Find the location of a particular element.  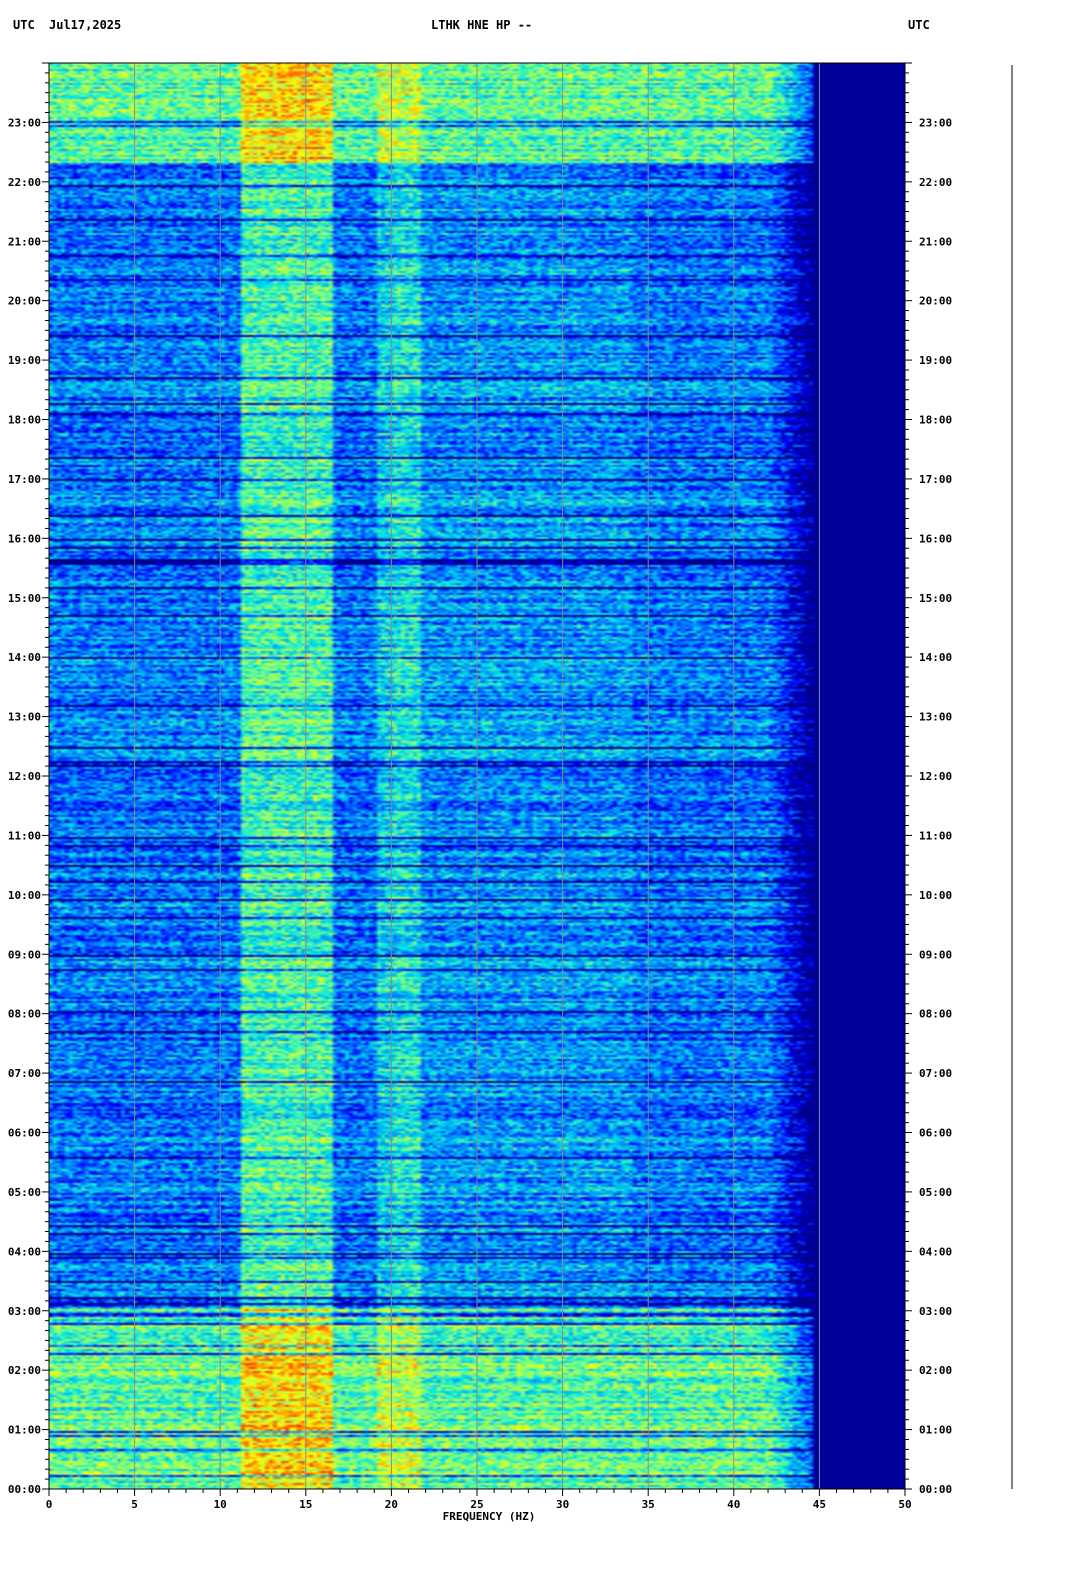

y-tick-label-right: 20:00 is located at coordinates (935, 301).